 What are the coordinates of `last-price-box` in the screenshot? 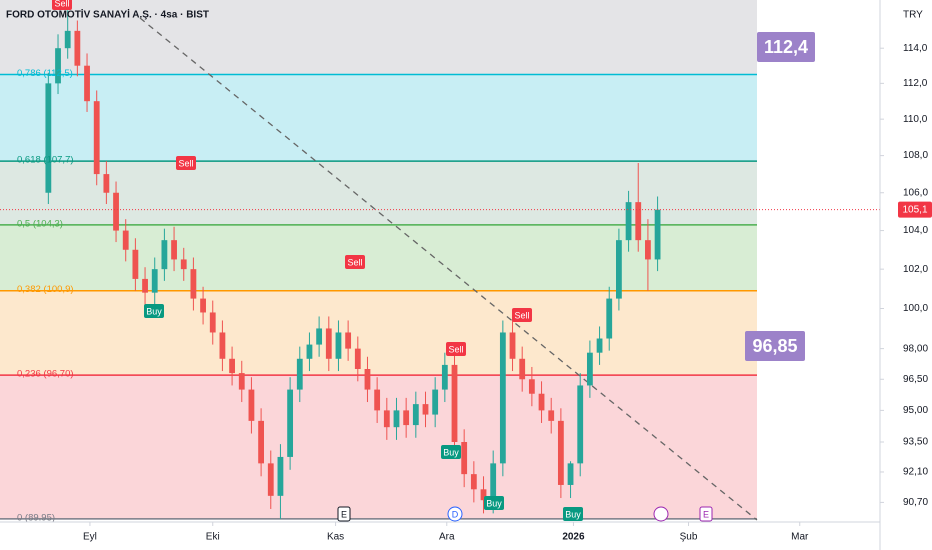 It's located at (915, 209).